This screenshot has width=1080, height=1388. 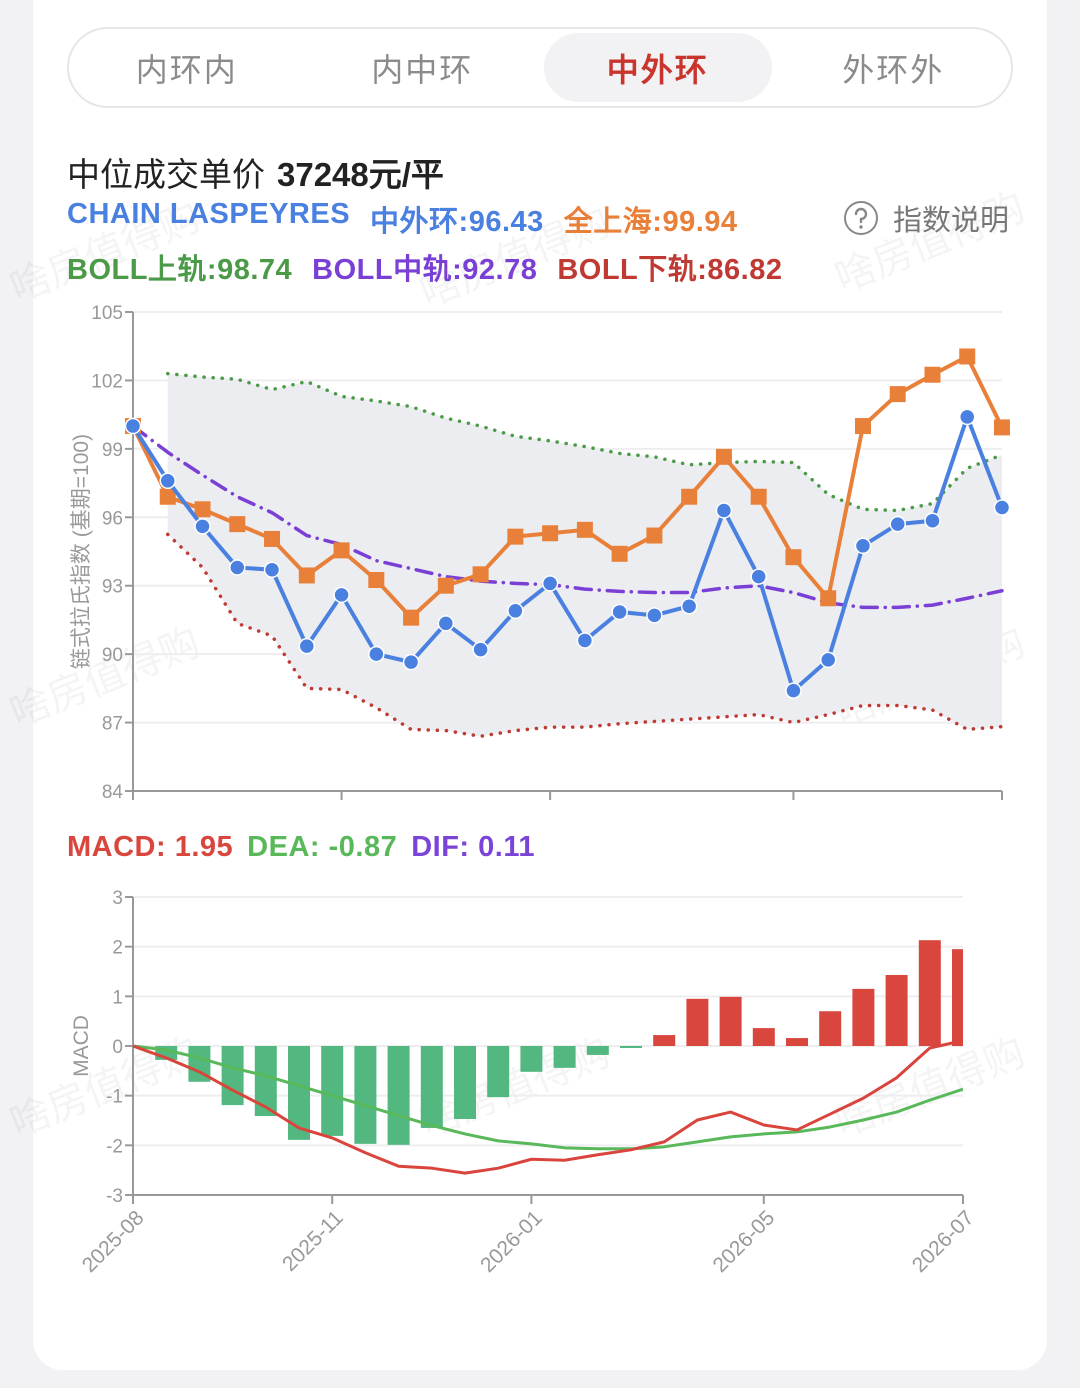 I want to click on legend: BOLL上轨:98.74 BOLL中轨:92.78 BOLL下轨:86.82, so click(x=425, y=267).